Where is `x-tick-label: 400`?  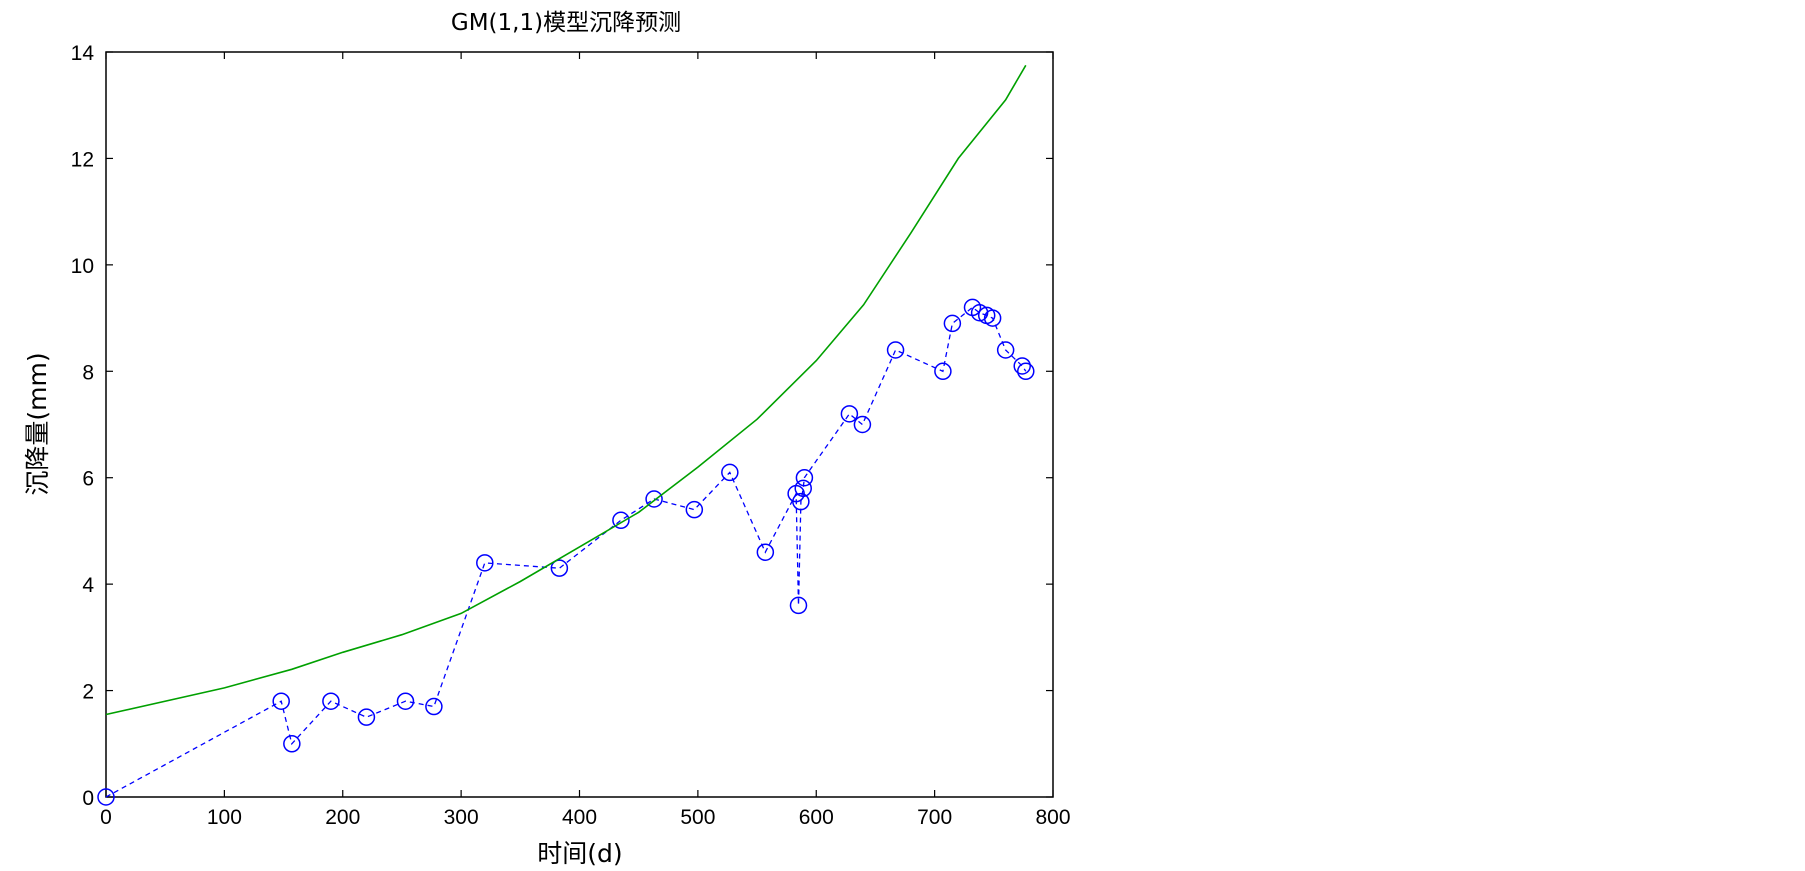
x-tick-label: 400 is located at coordinates (579, 817).